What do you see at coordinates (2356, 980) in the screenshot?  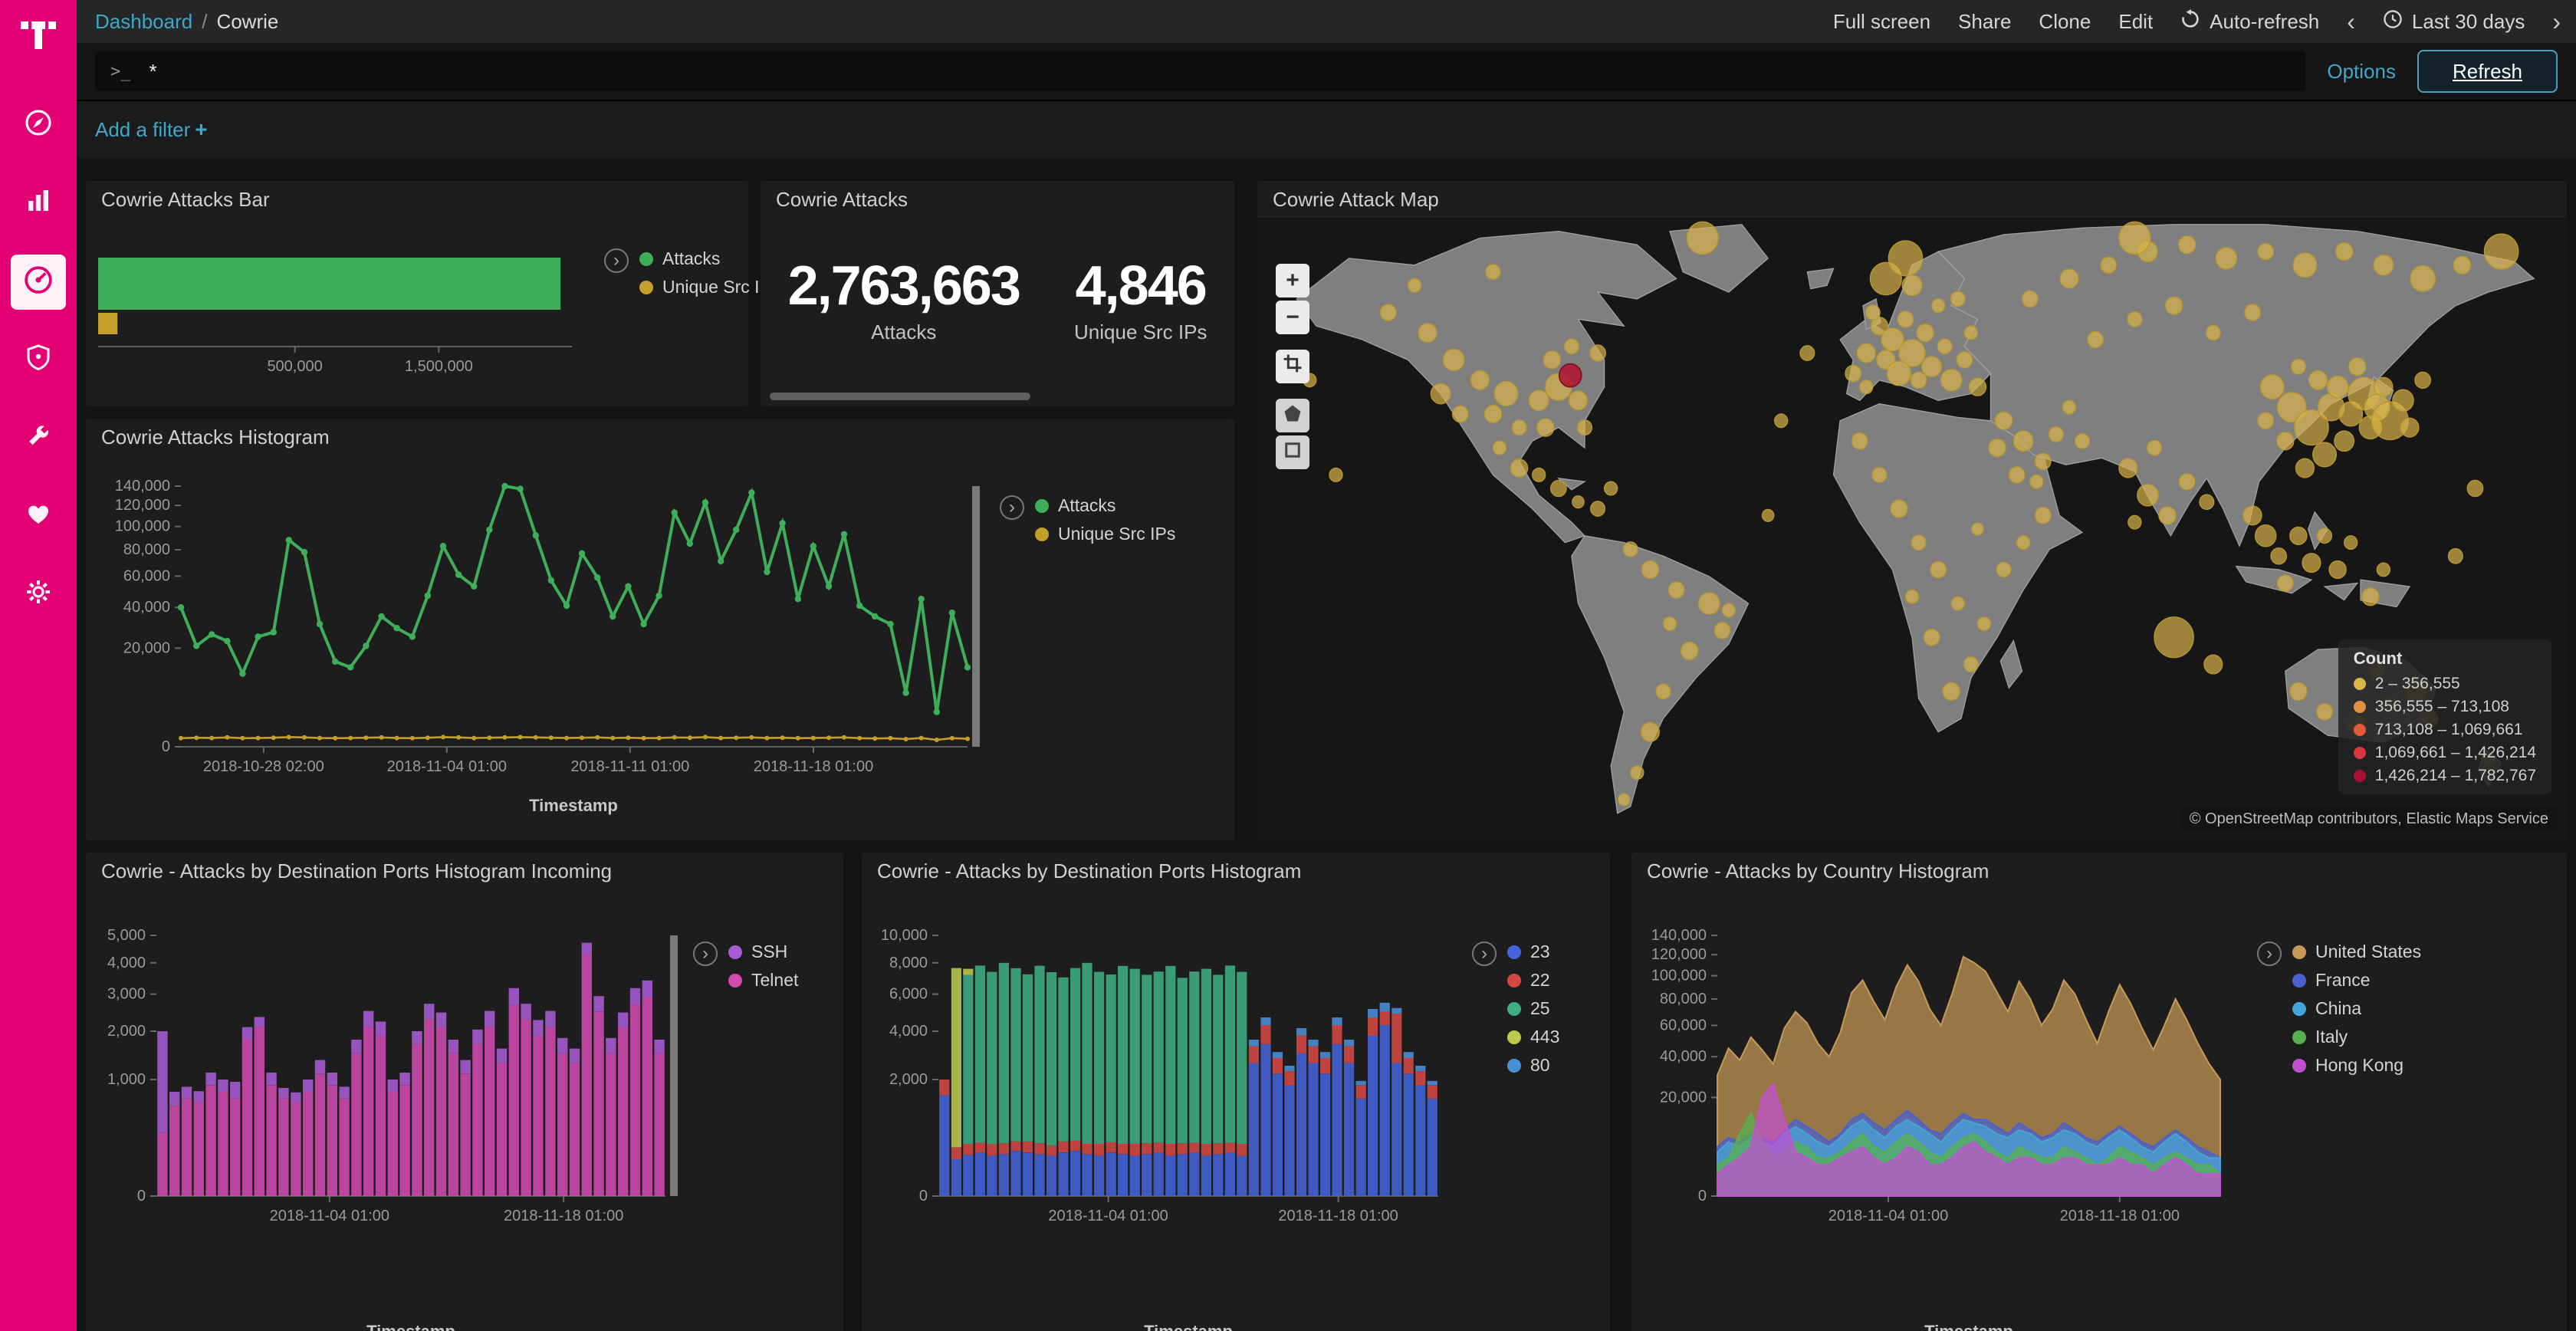 I see `legend-item: France` at bounding box center [2356, 980].